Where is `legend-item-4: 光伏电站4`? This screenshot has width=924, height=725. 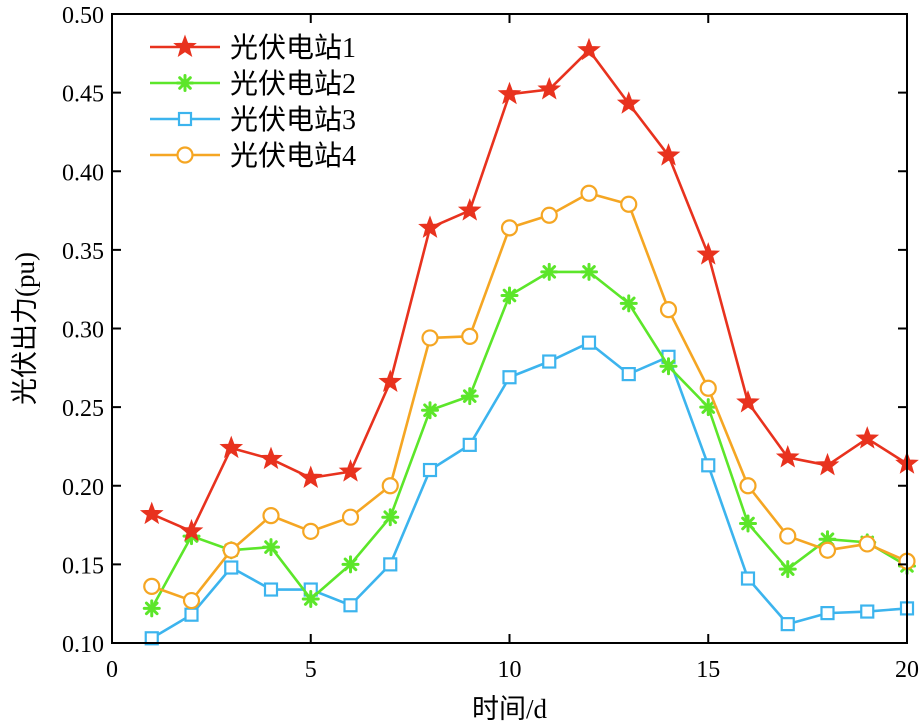
legend-item-4: 光伏电站4 is located at coordinates (253, 156).